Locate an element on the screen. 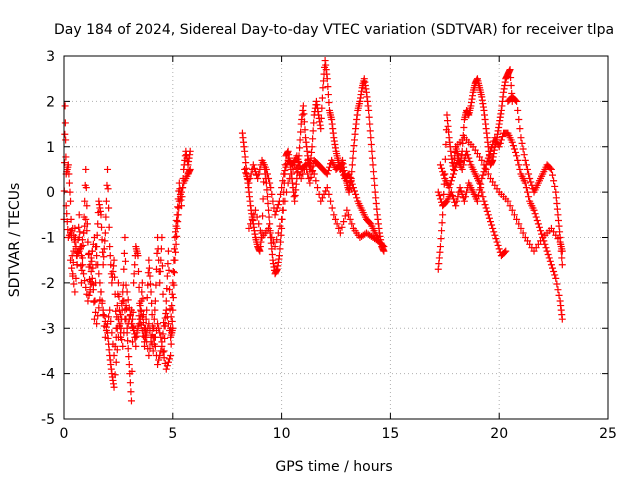 Image resolution: width=640 pixels, height=480 pixels. x-tick-label: 5 is located at coordinates (172, 434).